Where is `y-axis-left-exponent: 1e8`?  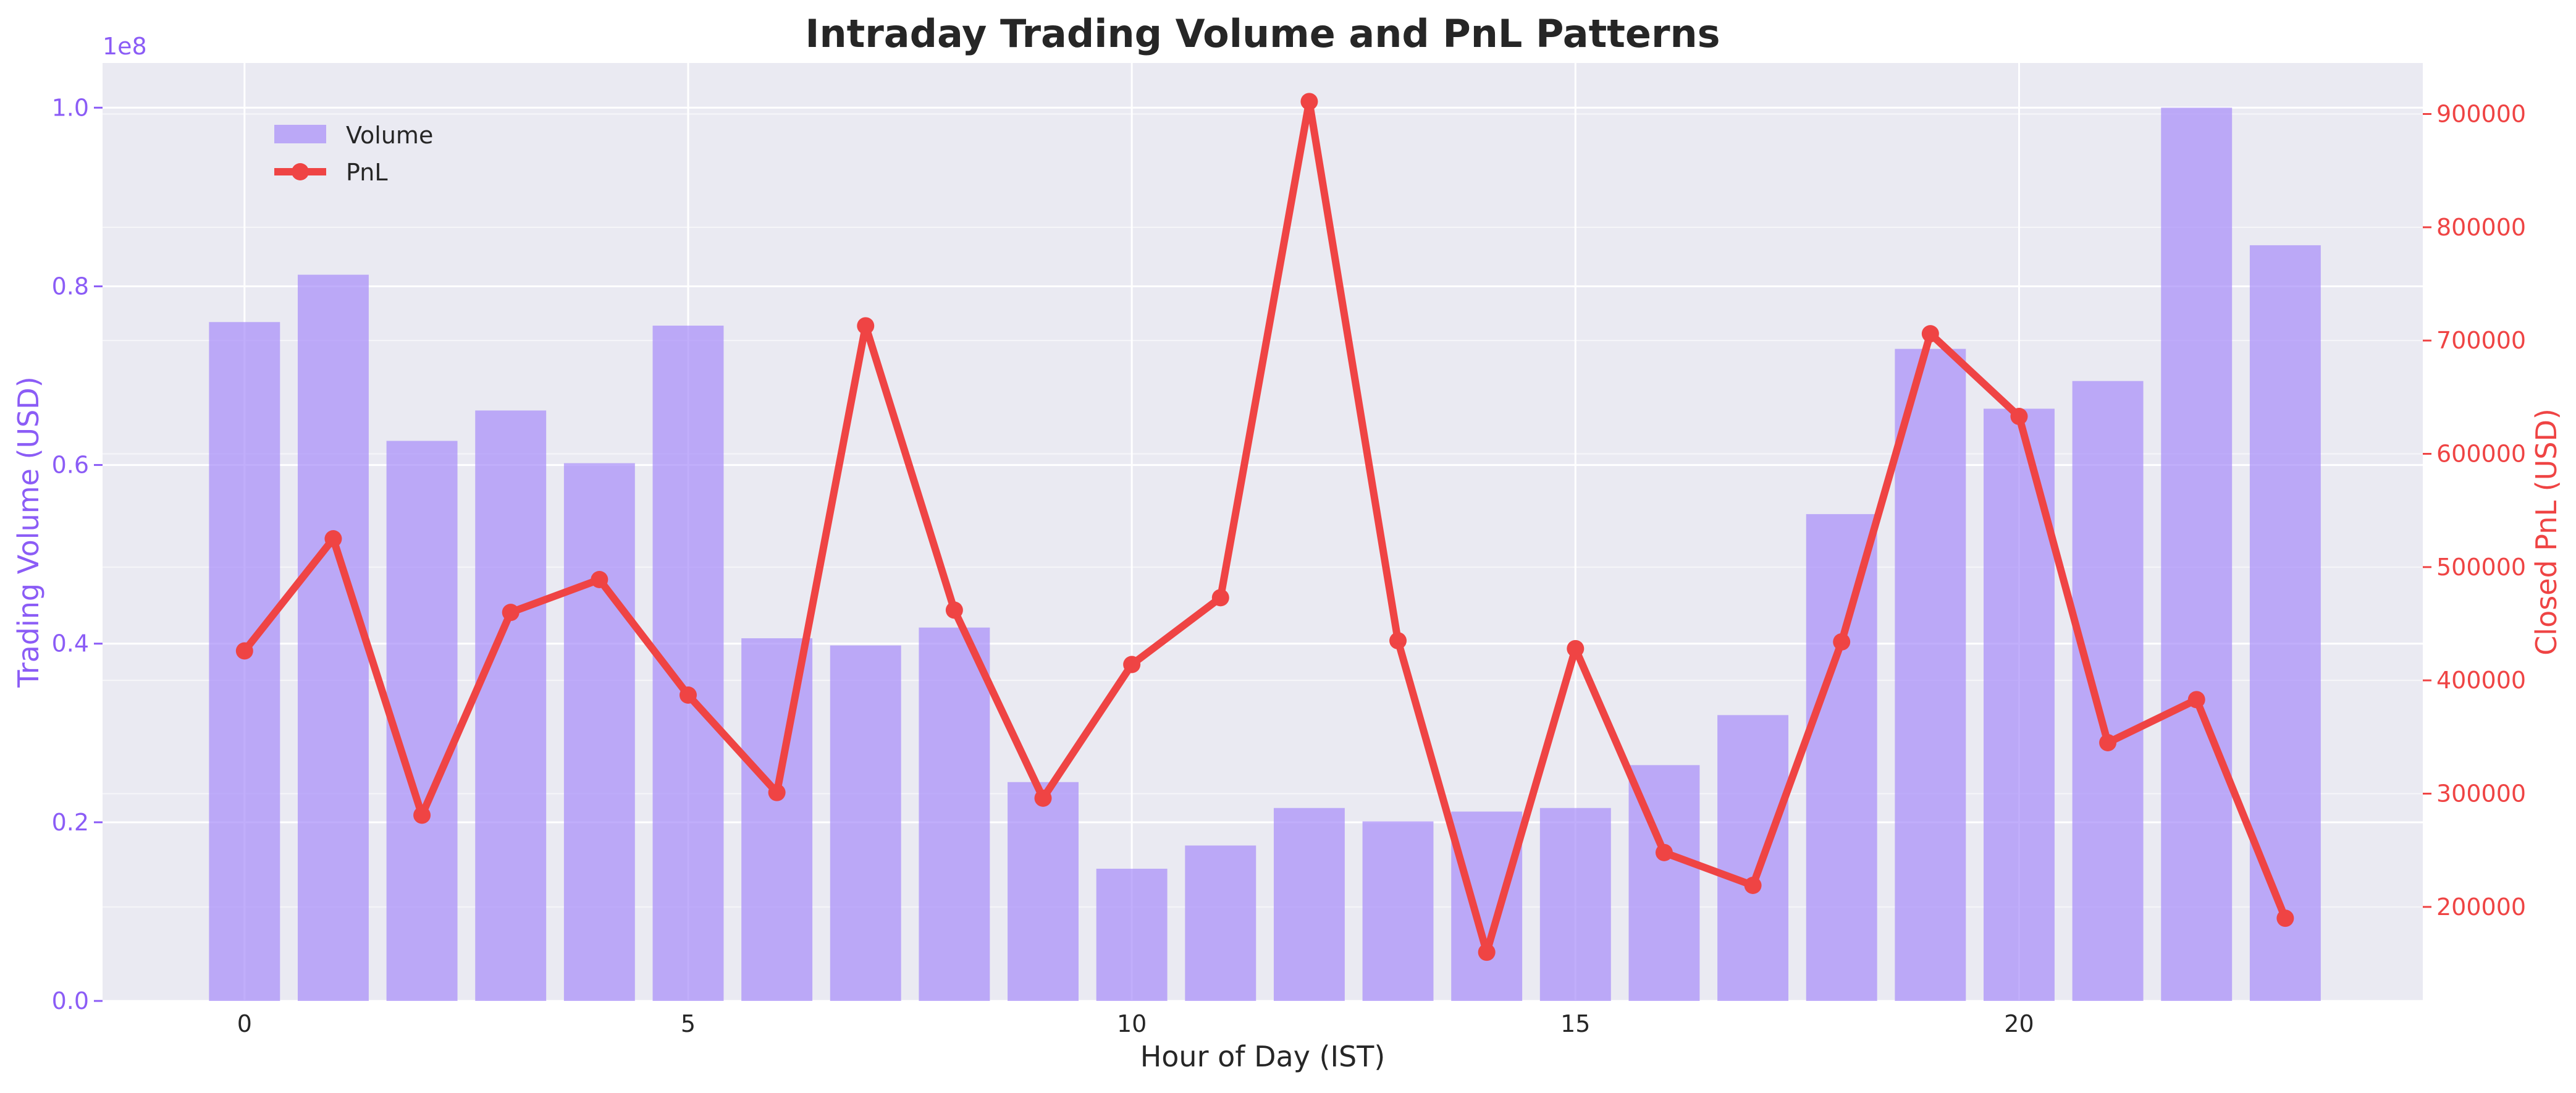 y-axis-left-exponent: 1e8 is located at coordinates (125, 47).